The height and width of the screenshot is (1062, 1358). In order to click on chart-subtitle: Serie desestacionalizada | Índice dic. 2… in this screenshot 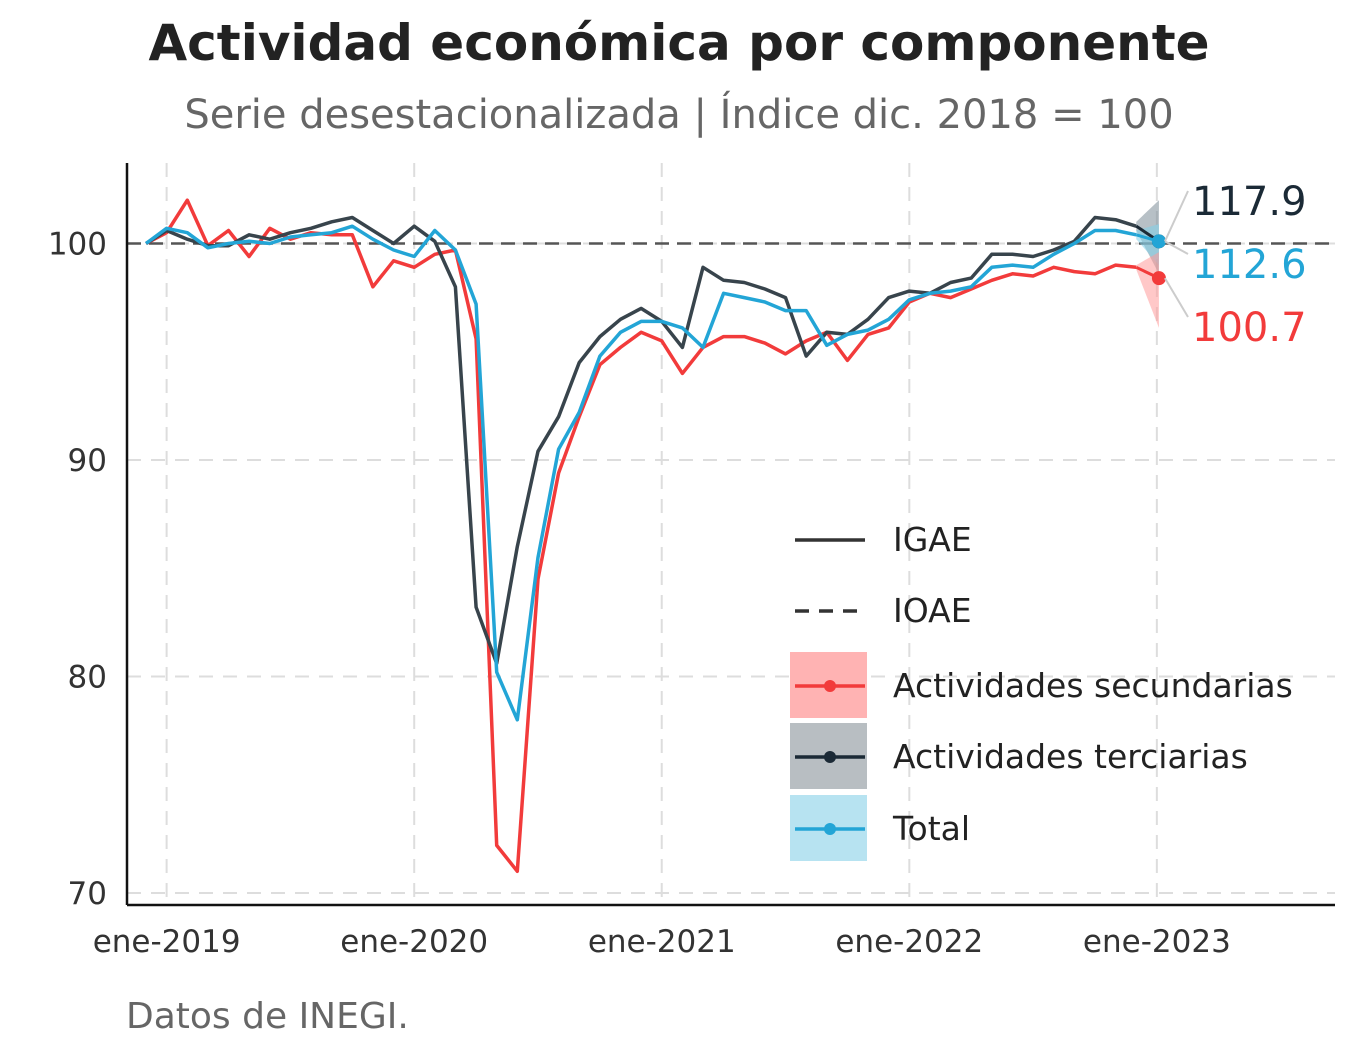, I will do `click(679, 115)`.